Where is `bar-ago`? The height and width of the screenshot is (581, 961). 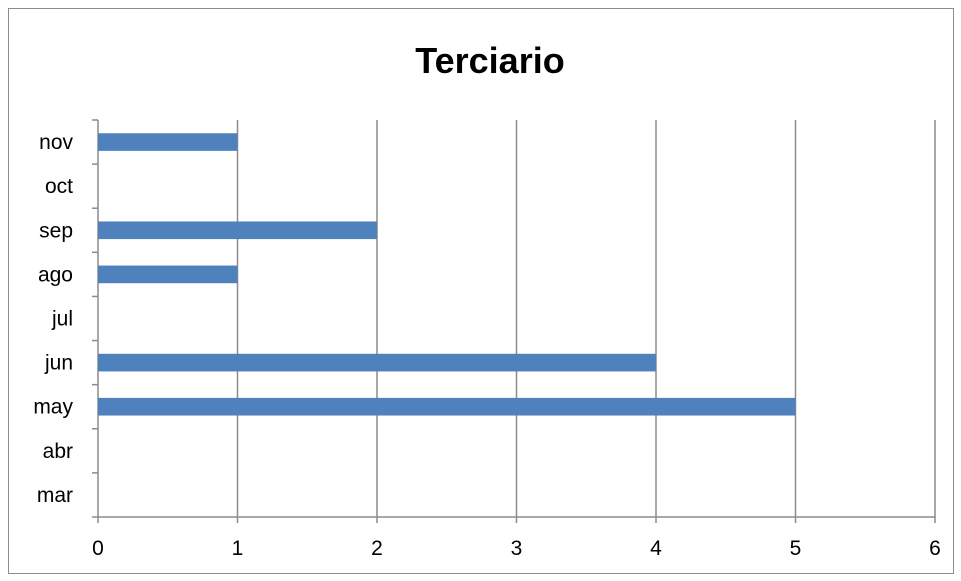 bar-ago is located at coordinates (168, 274).